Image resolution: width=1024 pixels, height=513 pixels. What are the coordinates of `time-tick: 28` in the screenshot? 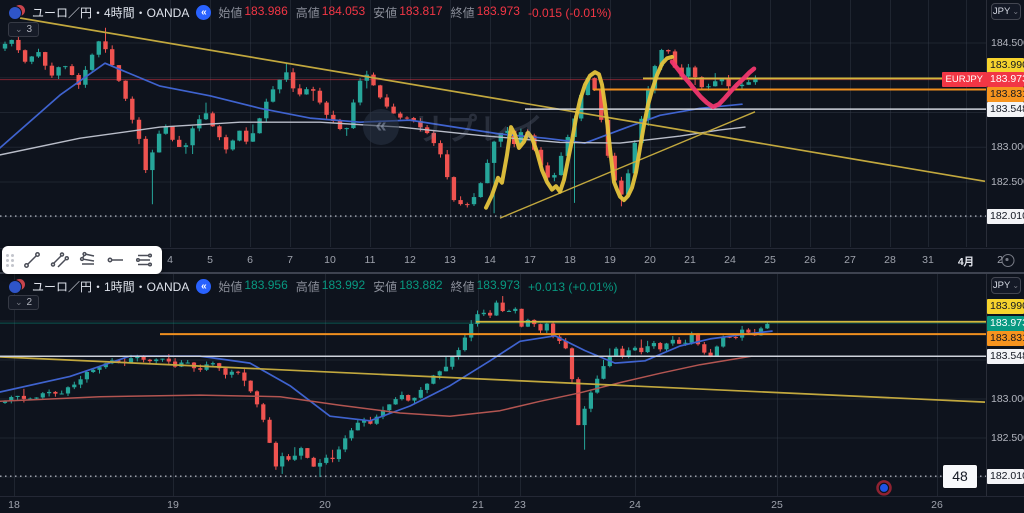 It's located at (890, 260).